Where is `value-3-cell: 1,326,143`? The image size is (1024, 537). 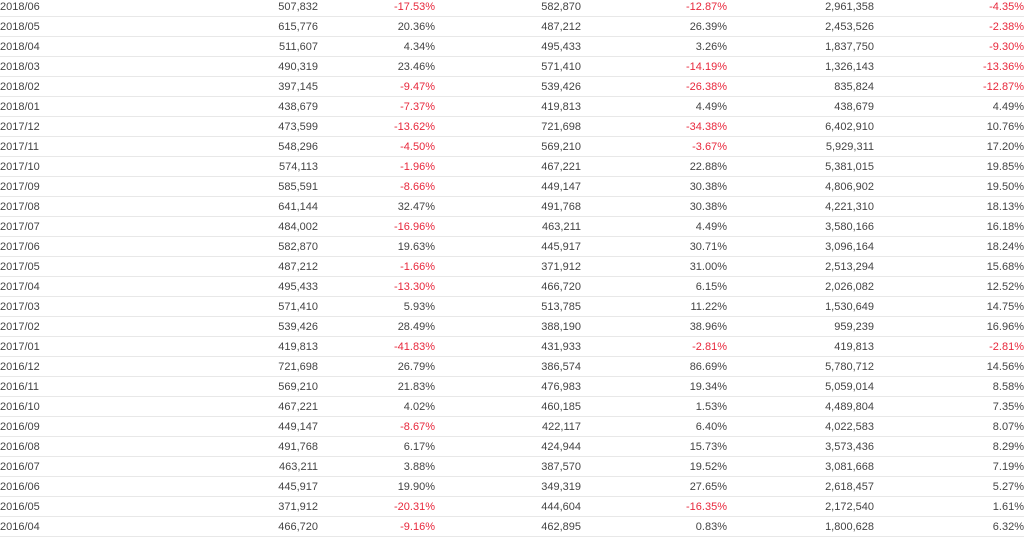 value-3-cell: 1,326,143 is located at coordinates (800, 66).